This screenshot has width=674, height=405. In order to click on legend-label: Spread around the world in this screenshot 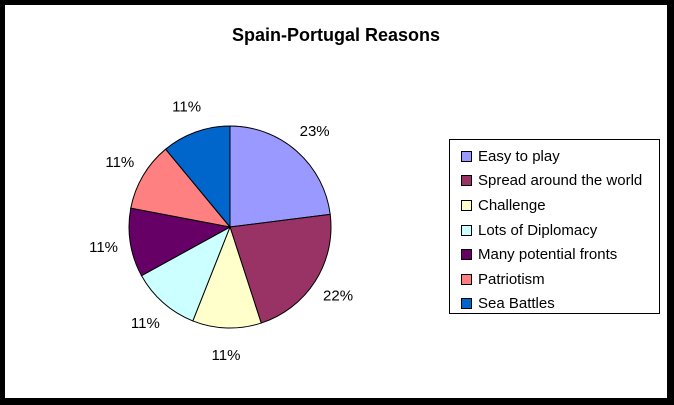, I will do `click(560, 181)`.